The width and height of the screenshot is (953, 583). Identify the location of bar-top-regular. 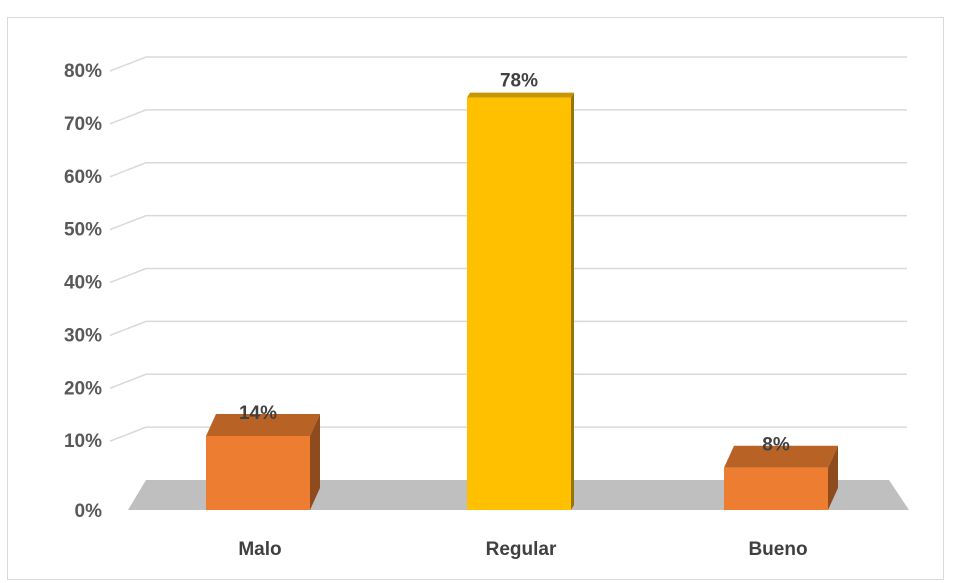
(520, 95).